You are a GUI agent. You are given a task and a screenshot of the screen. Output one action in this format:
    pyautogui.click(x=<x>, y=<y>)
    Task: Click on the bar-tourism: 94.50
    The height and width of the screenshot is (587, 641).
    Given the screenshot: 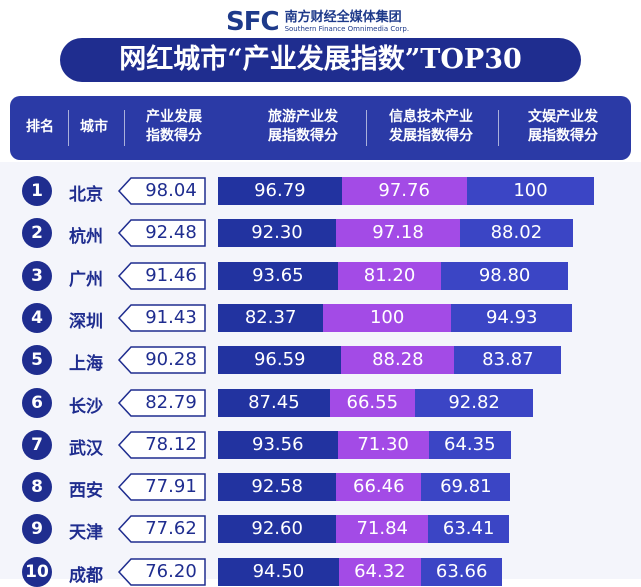 What is the action you would take?
    pyautogui.click(x=278, y=571)
    